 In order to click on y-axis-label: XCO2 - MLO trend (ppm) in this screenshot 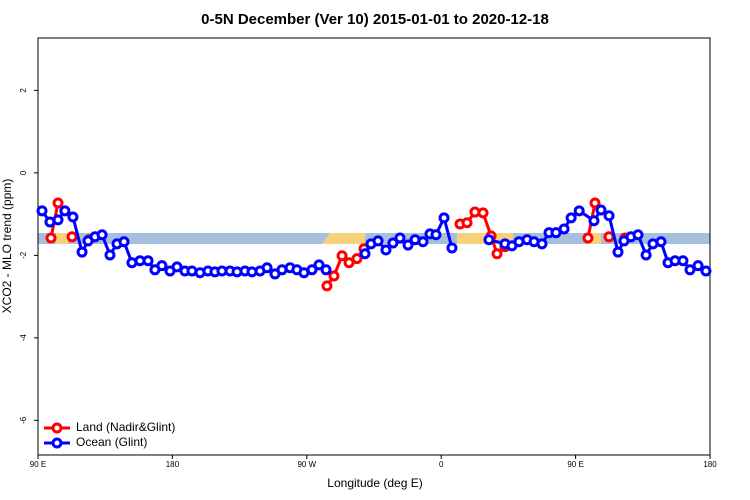, I will do `click(7, 246)`.